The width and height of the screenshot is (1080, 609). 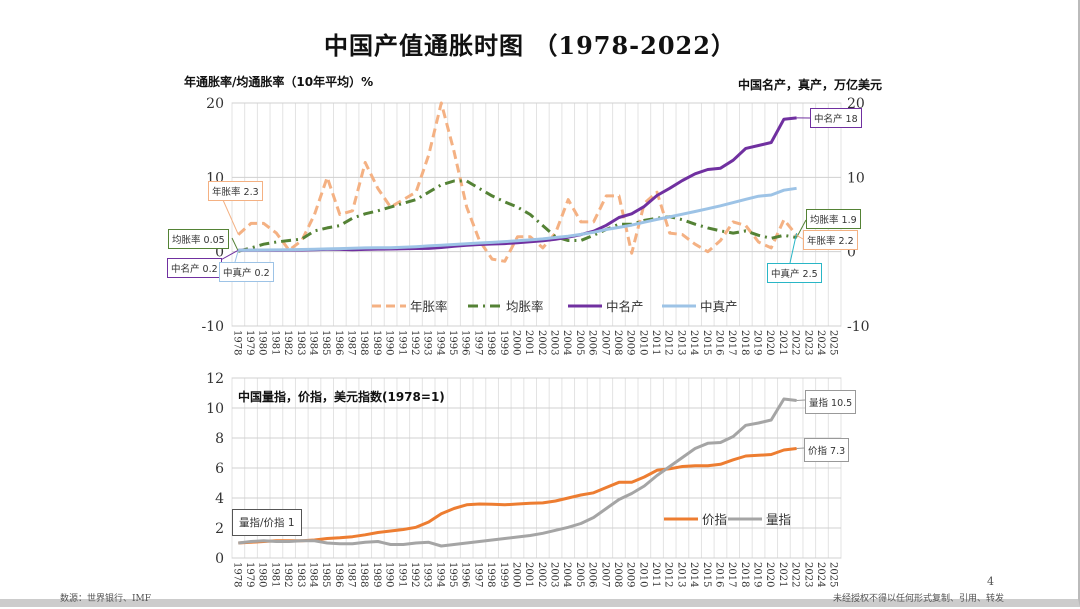 What do you see at coordinates (274, 342) in the screenshot?
I see `x-tick-label: 1981` at bounding box center [274, 342].